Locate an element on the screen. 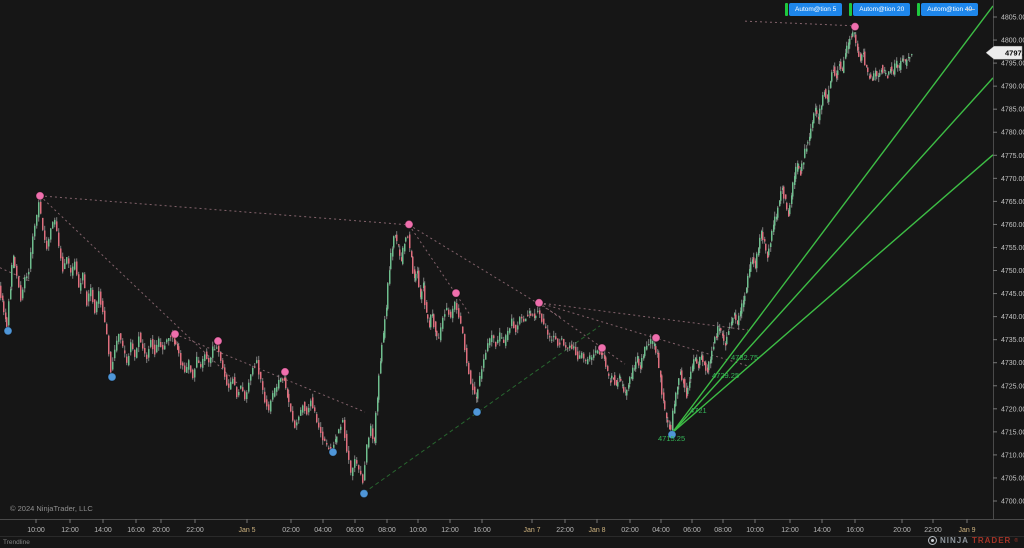  active-tool-label: Trendline is located at coordinates (16, 542).